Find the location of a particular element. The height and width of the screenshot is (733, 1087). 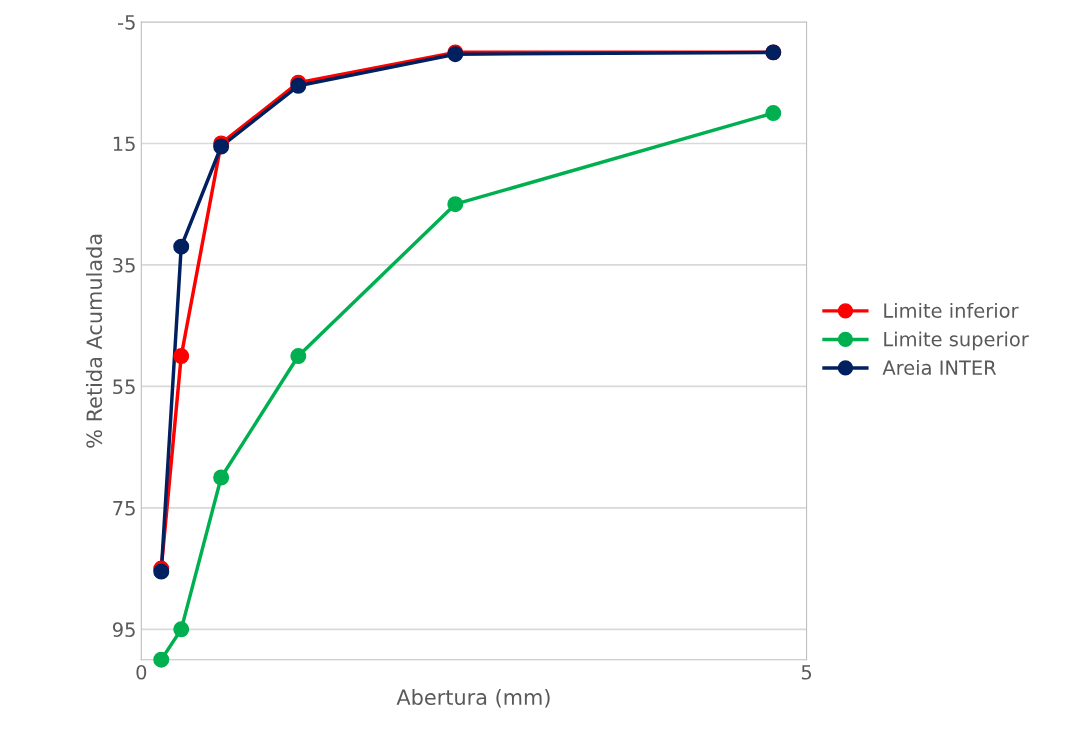

y-tick-label: -5 is located at coordinates (126, 22).